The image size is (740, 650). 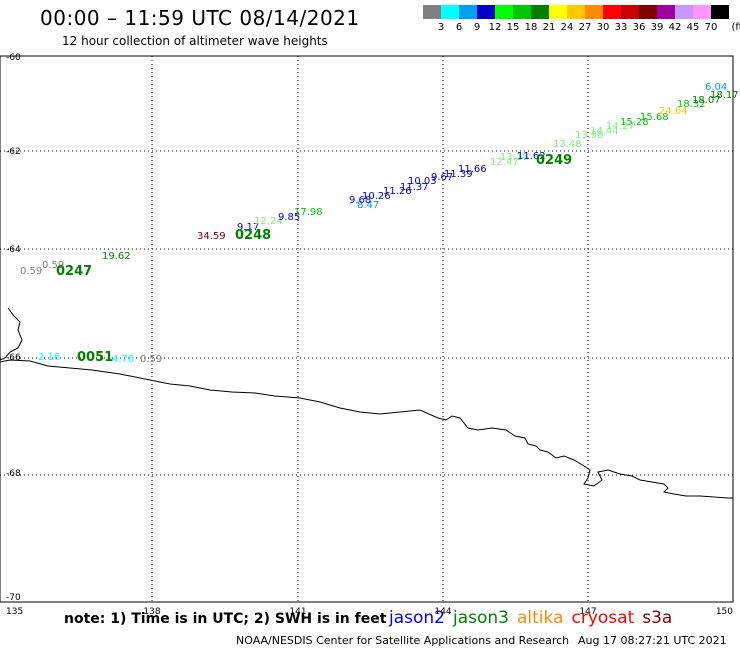 I want to click on wave-height-value: 13.18, so click(x=514, y=157).